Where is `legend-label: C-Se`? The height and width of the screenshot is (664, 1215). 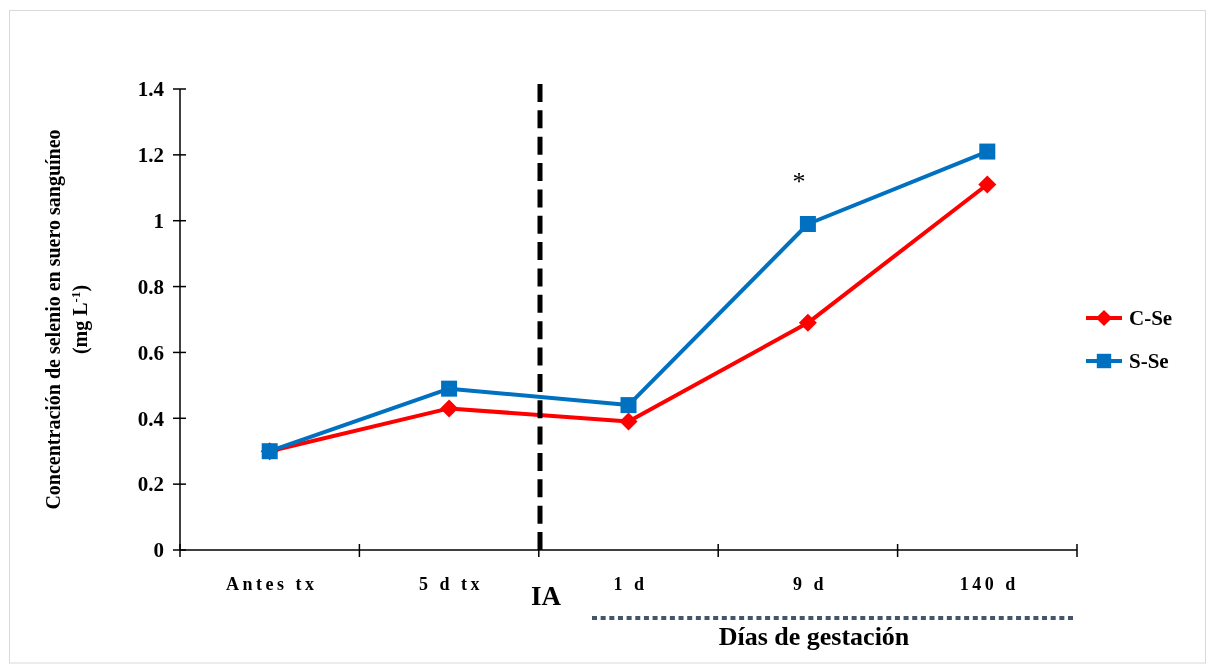
legend-label: C-Se is located at coordinates (1151, 318).